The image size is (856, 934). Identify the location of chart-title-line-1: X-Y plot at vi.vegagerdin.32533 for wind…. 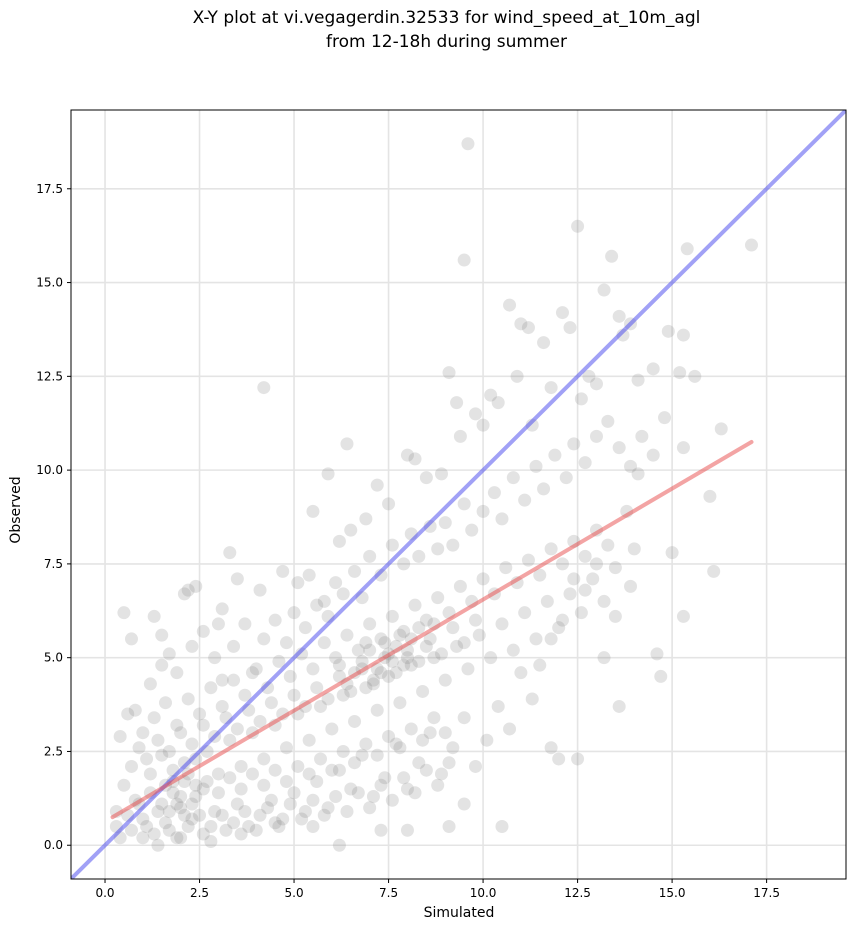
(446, 18).